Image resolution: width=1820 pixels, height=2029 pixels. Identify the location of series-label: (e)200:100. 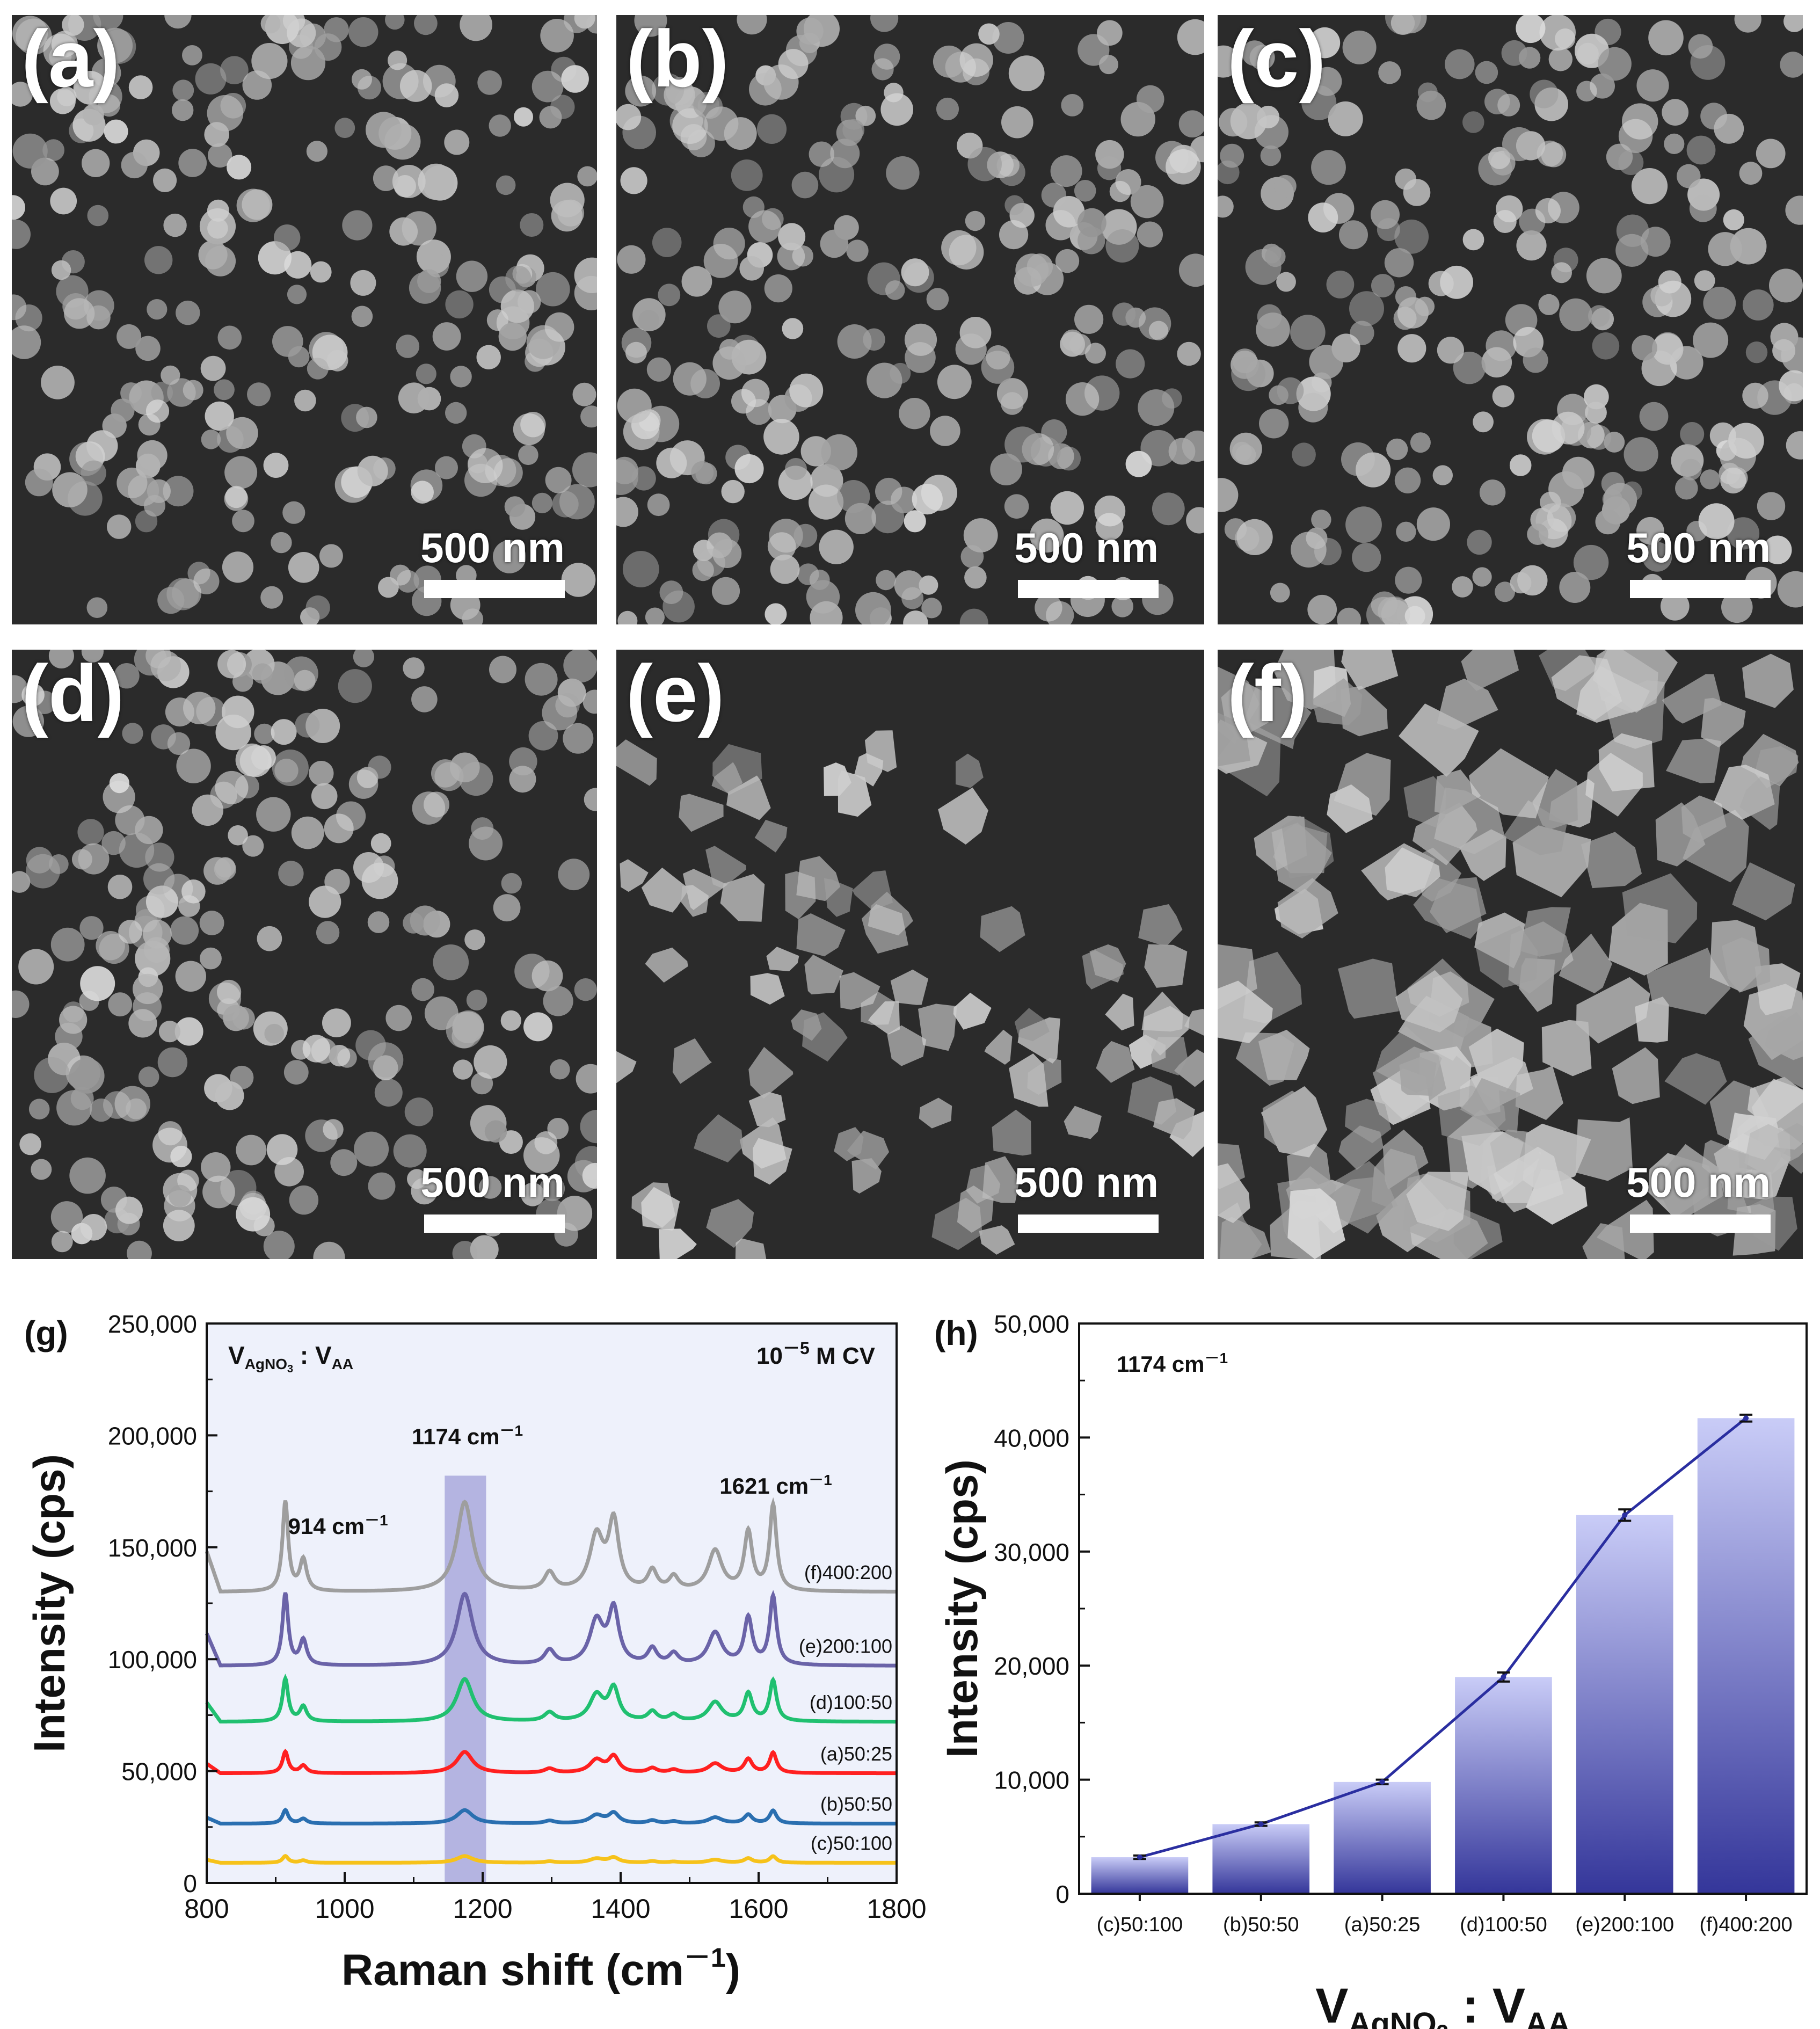
(845, 1646).